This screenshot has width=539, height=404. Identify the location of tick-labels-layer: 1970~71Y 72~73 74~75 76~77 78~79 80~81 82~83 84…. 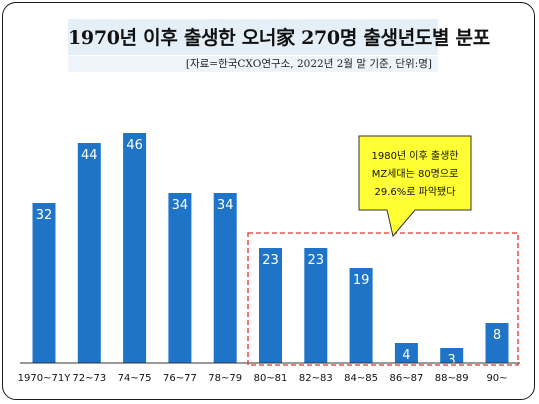
(263, 378).